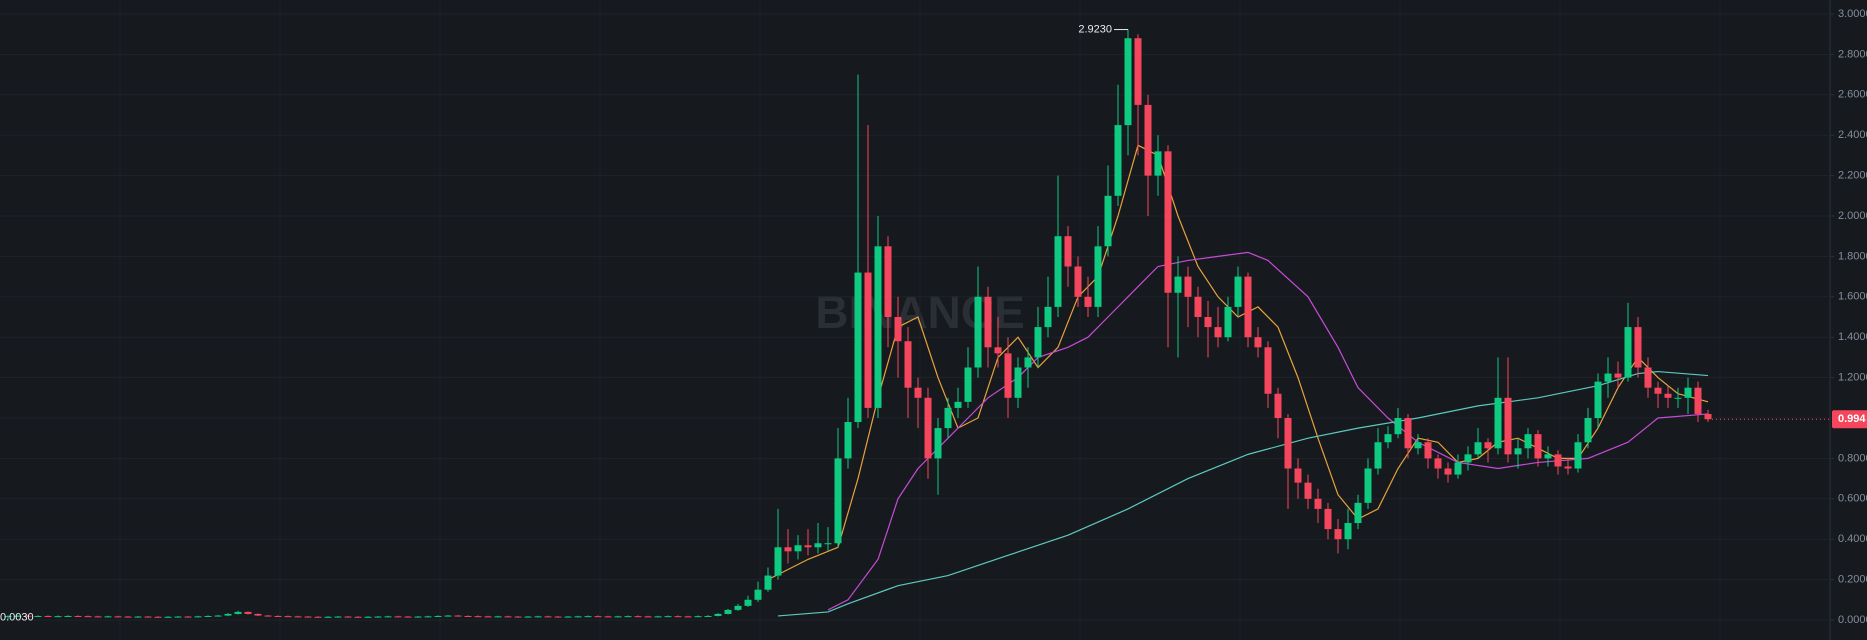  What do you see at coordinates (1852, 54) in the screenshot?
I see `y-tick-label: 2.8000` at bounding box center [1852, 54].